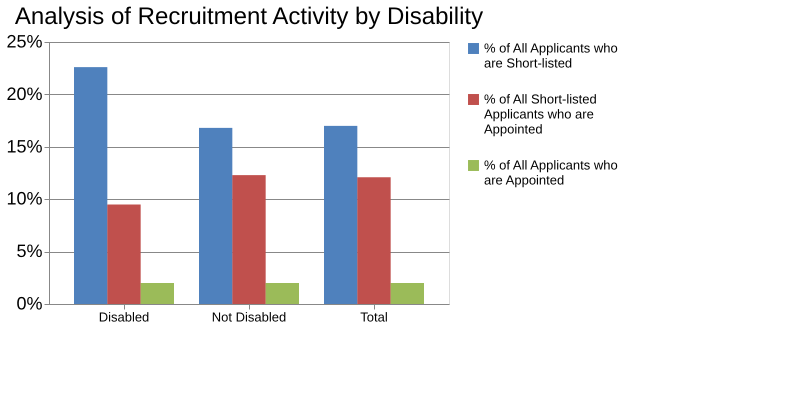 The width and height of the screenshot is (805, 417). Describe the element at coordinates (551, 173) in the screenshot. I see `legend-label: % of All Applicants who are Appointed` at that location.